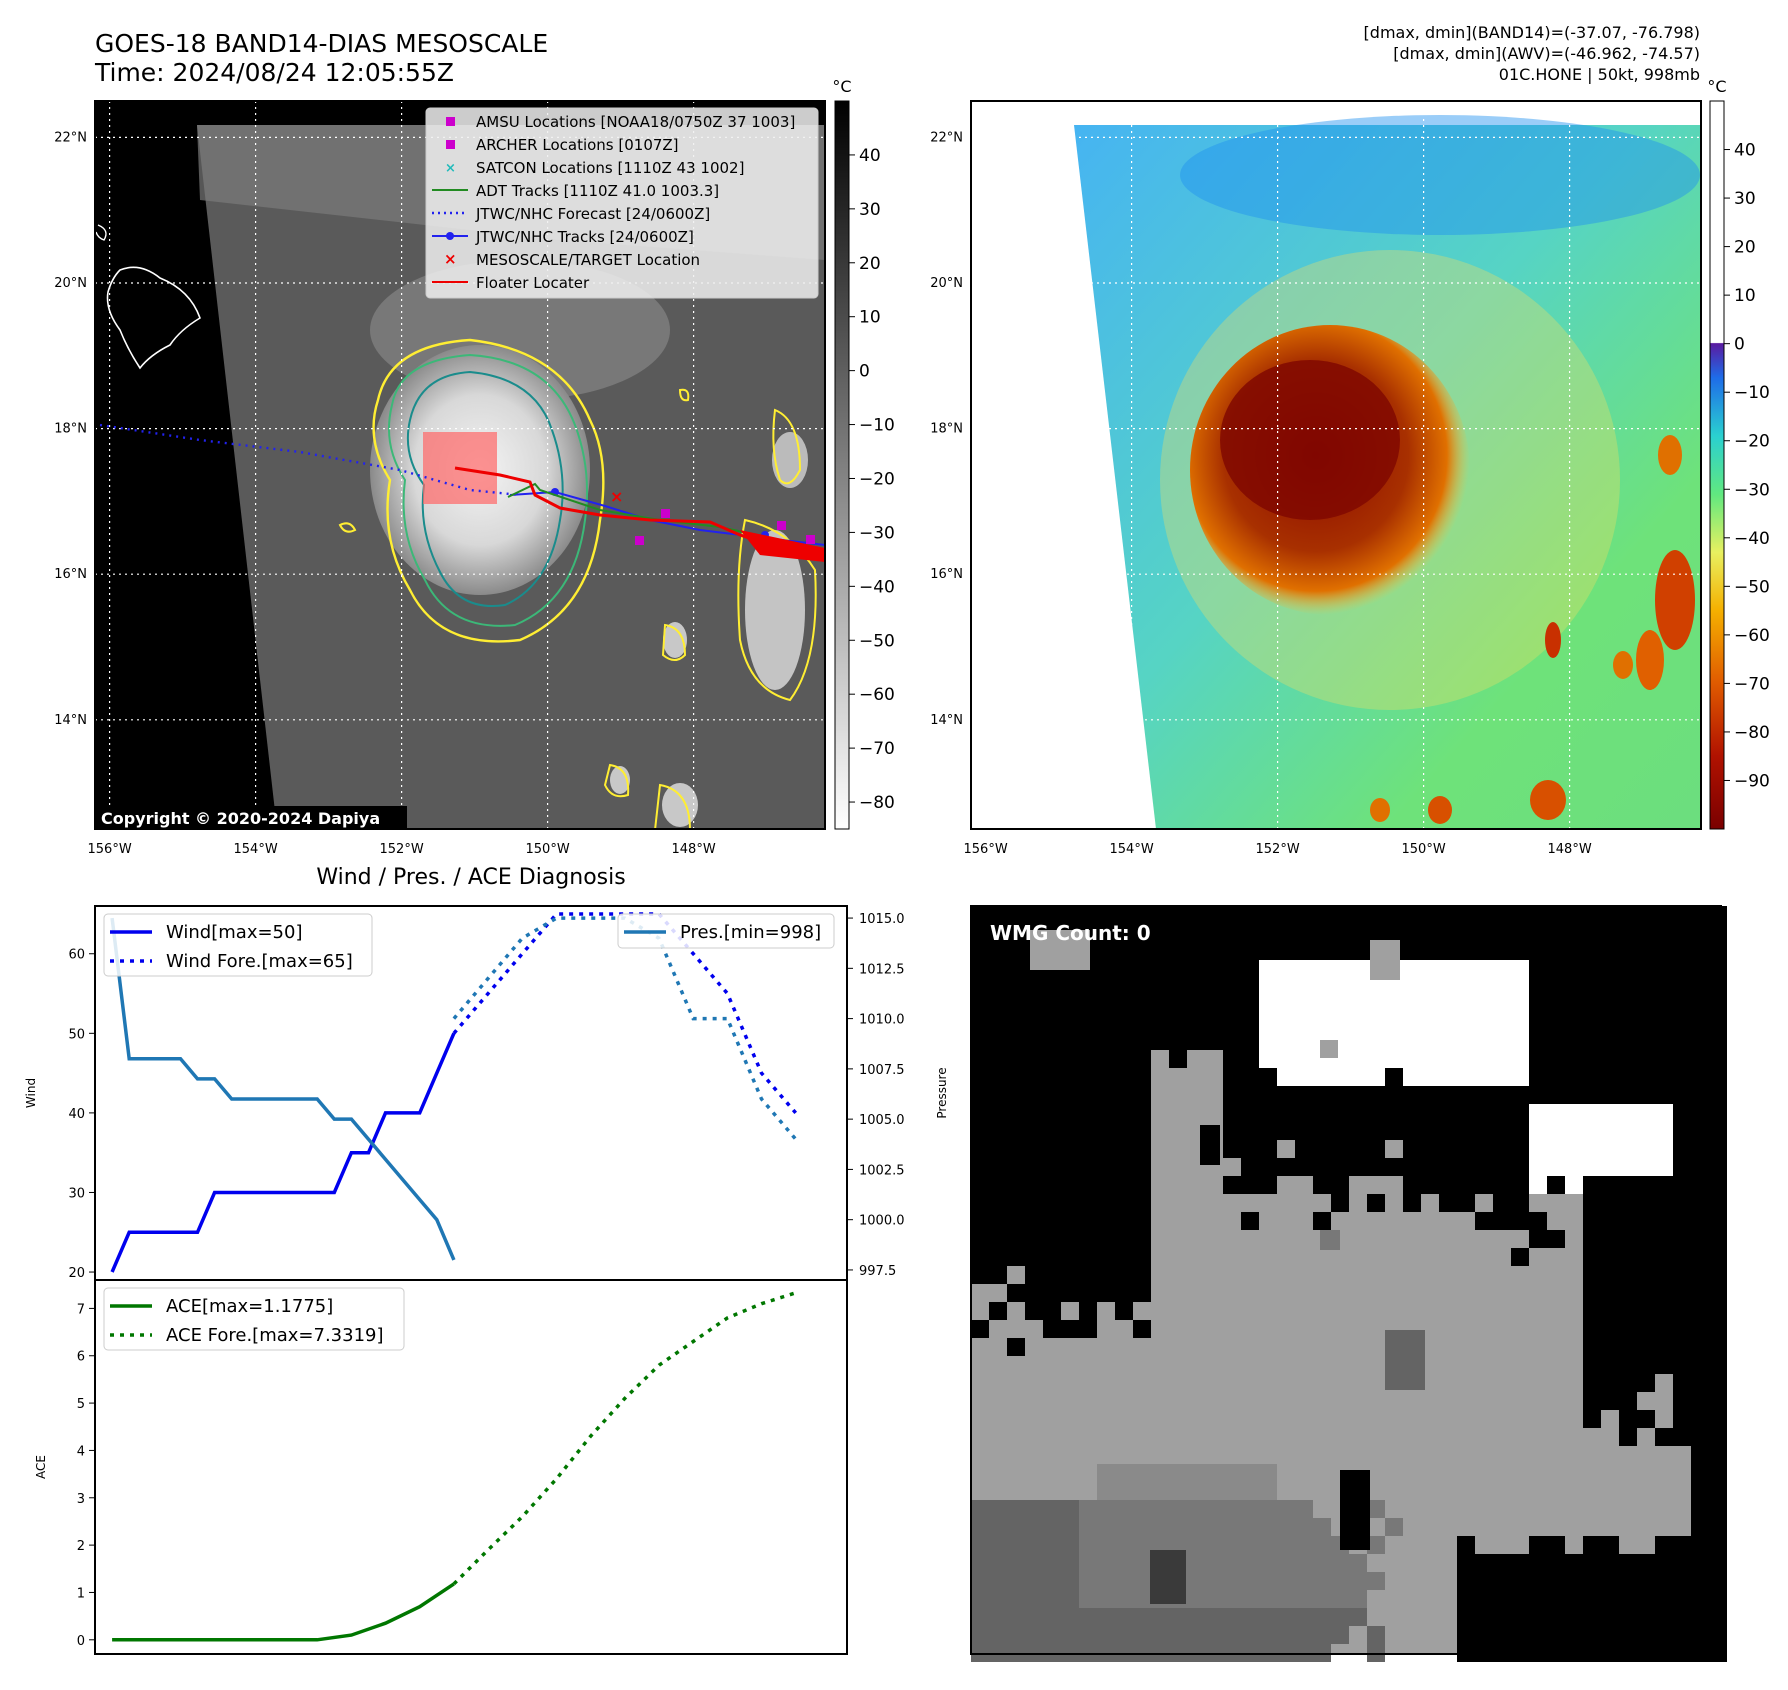 Image resolution: width=1788 pixels, height=1690 pixels. Describe the element at coordinates (694, 849) in the screenshot. I see `lon-tick-label: 148°W` at that location.